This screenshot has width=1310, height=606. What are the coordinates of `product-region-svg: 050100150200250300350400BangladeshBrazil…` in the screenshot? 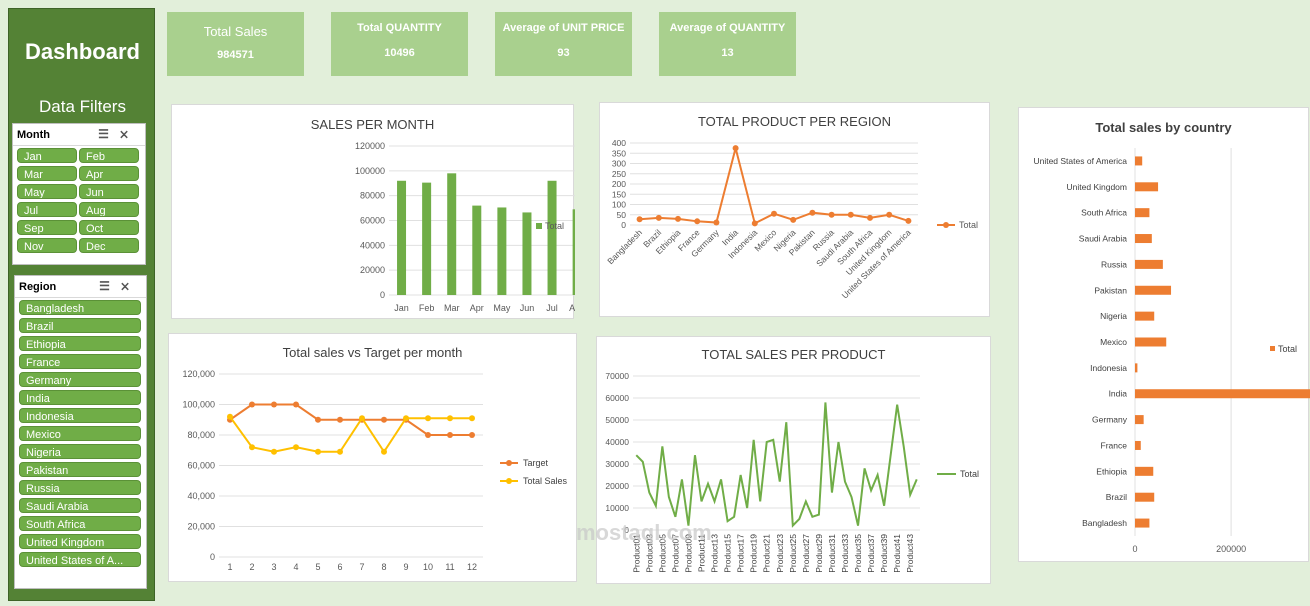 It's located at (795, 210).